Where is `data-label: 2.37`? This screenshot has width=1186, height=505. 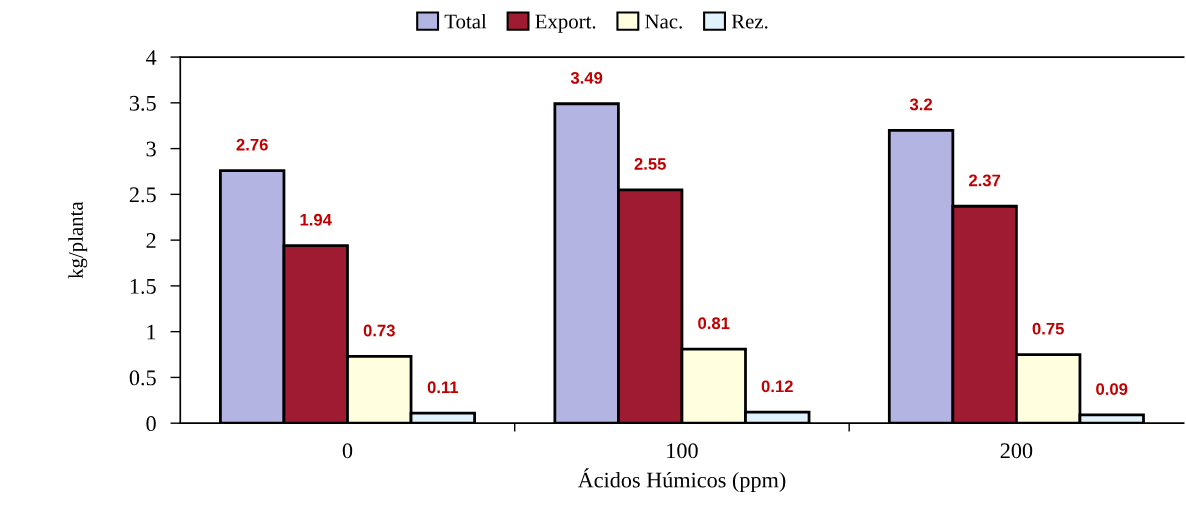
data-label: 2.37 is located at coordinates (984, 180).